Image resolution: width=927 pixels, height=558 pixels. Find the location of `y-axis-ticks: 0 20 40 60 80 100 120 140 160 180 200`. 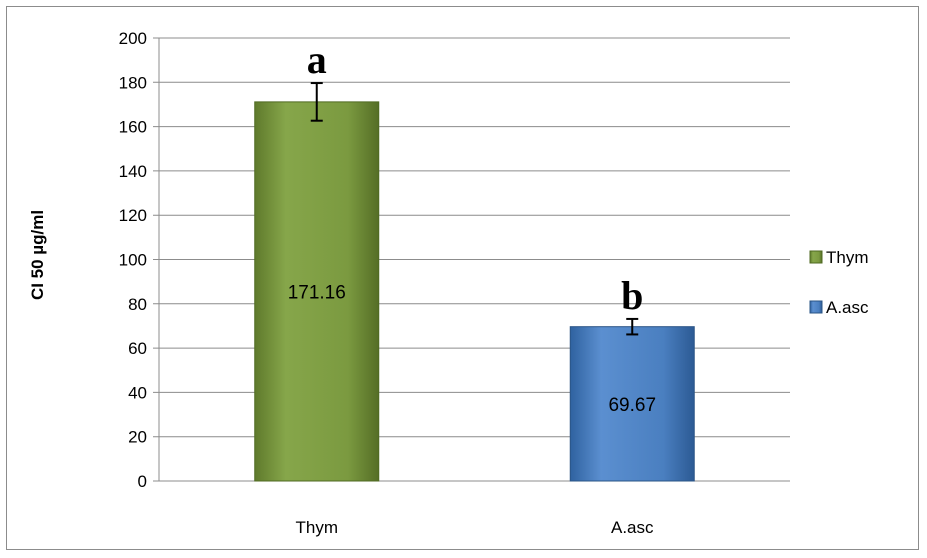

y-axis-ticks: 0 20 40 60 80 100 120 140 160 180 200 is located at coordinates (133, 260).